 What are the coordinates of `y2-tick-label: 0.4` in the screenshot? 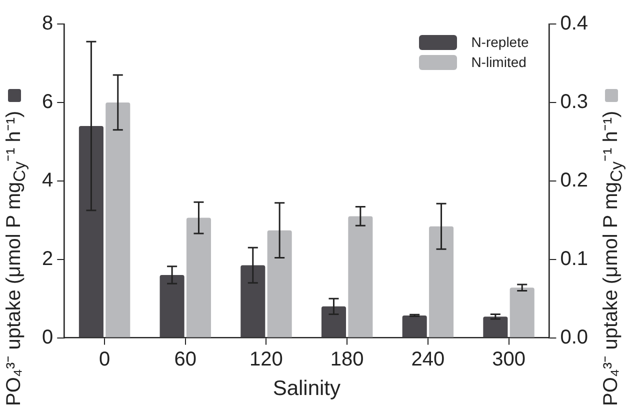 It's located at (574, 23).